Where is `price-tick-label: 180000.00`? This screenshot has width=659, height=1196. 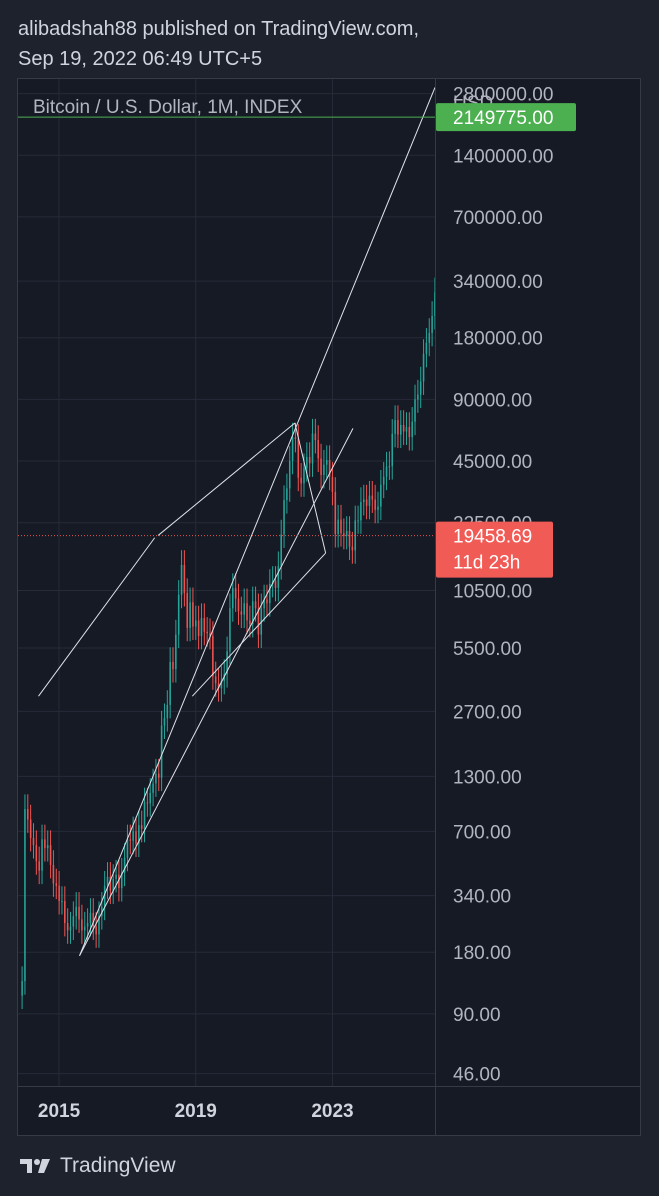
price-tick-label: 180000.00 is located at coordinates (498, 339).